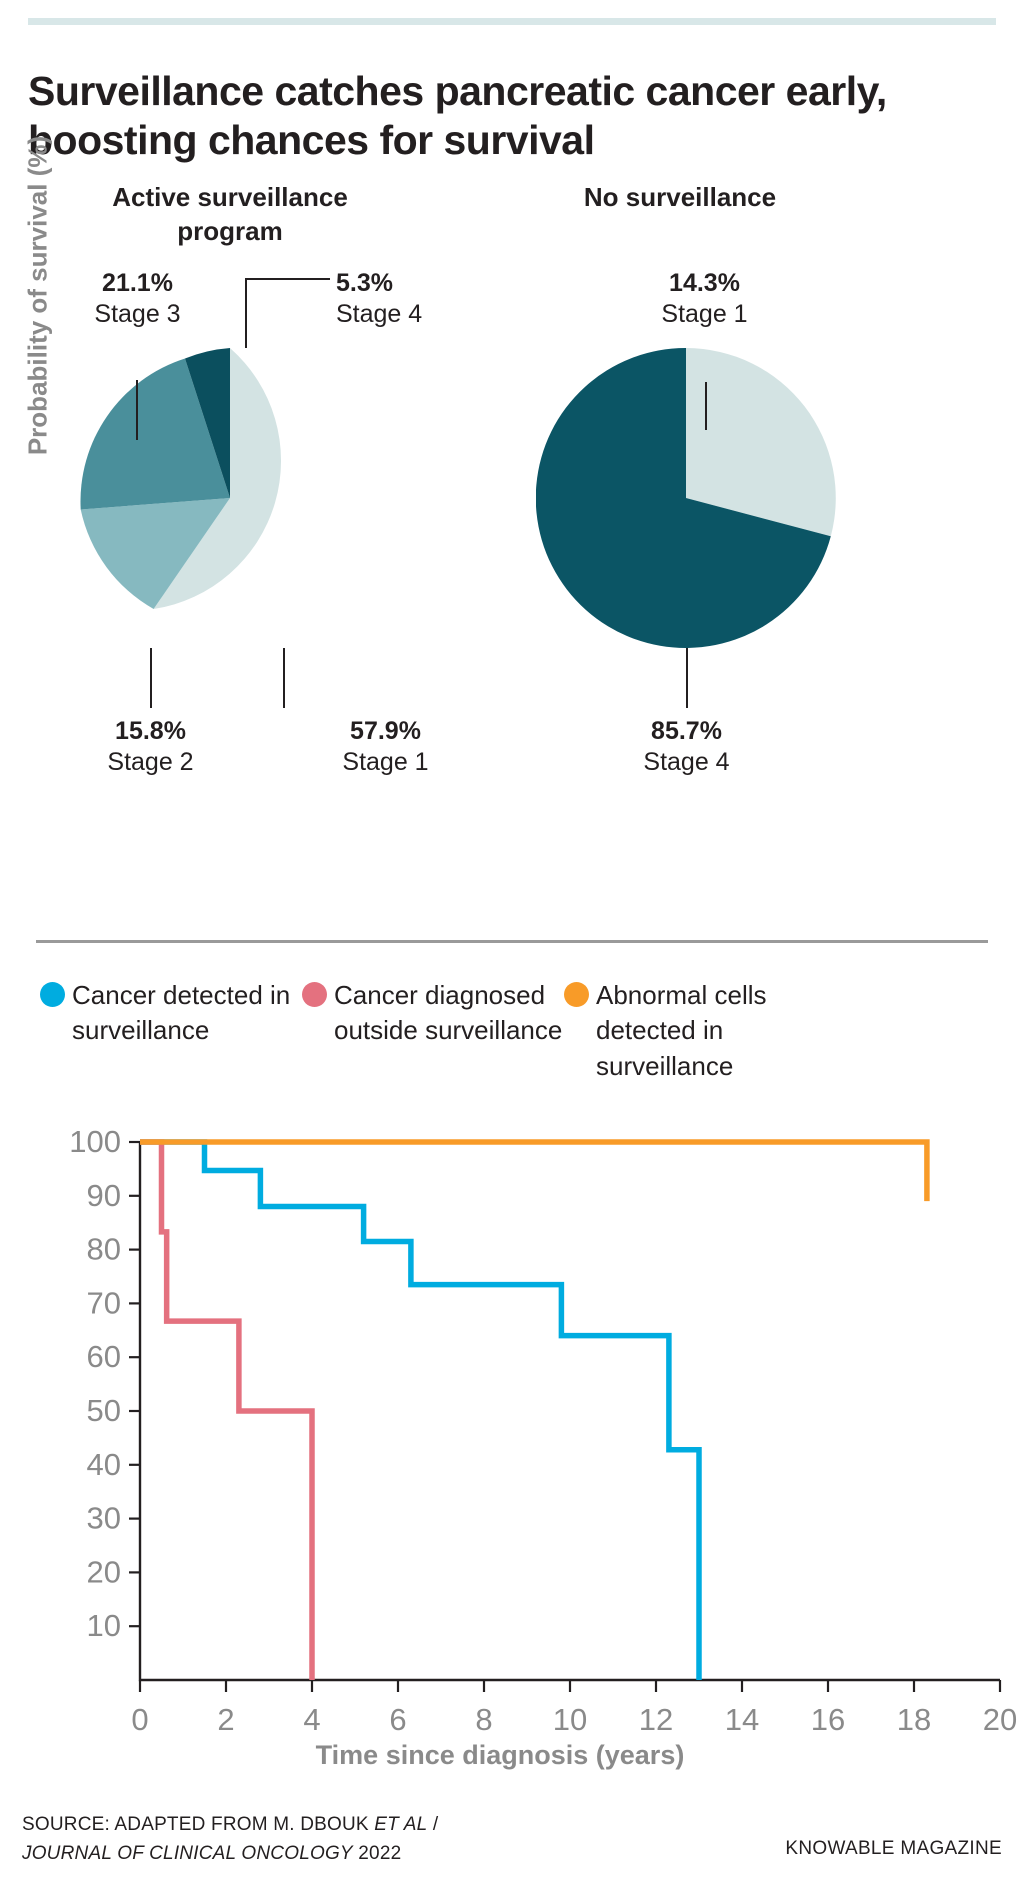 This screenshot has height=1904, width=1024. I want to click on y-axis-tick-label: 90, so click(104, 1195).